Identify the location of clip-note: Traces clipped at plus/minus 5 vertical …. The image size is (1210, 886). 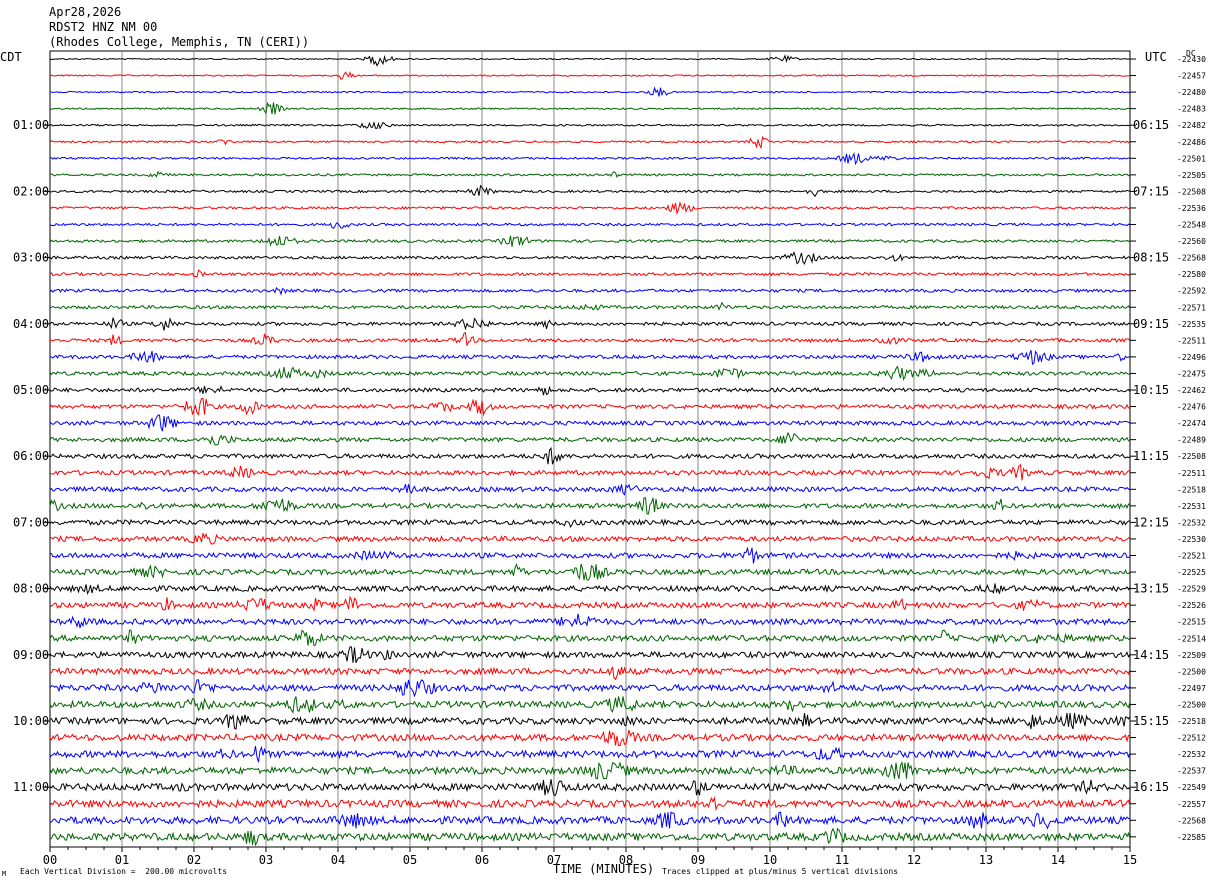
(780, 871).